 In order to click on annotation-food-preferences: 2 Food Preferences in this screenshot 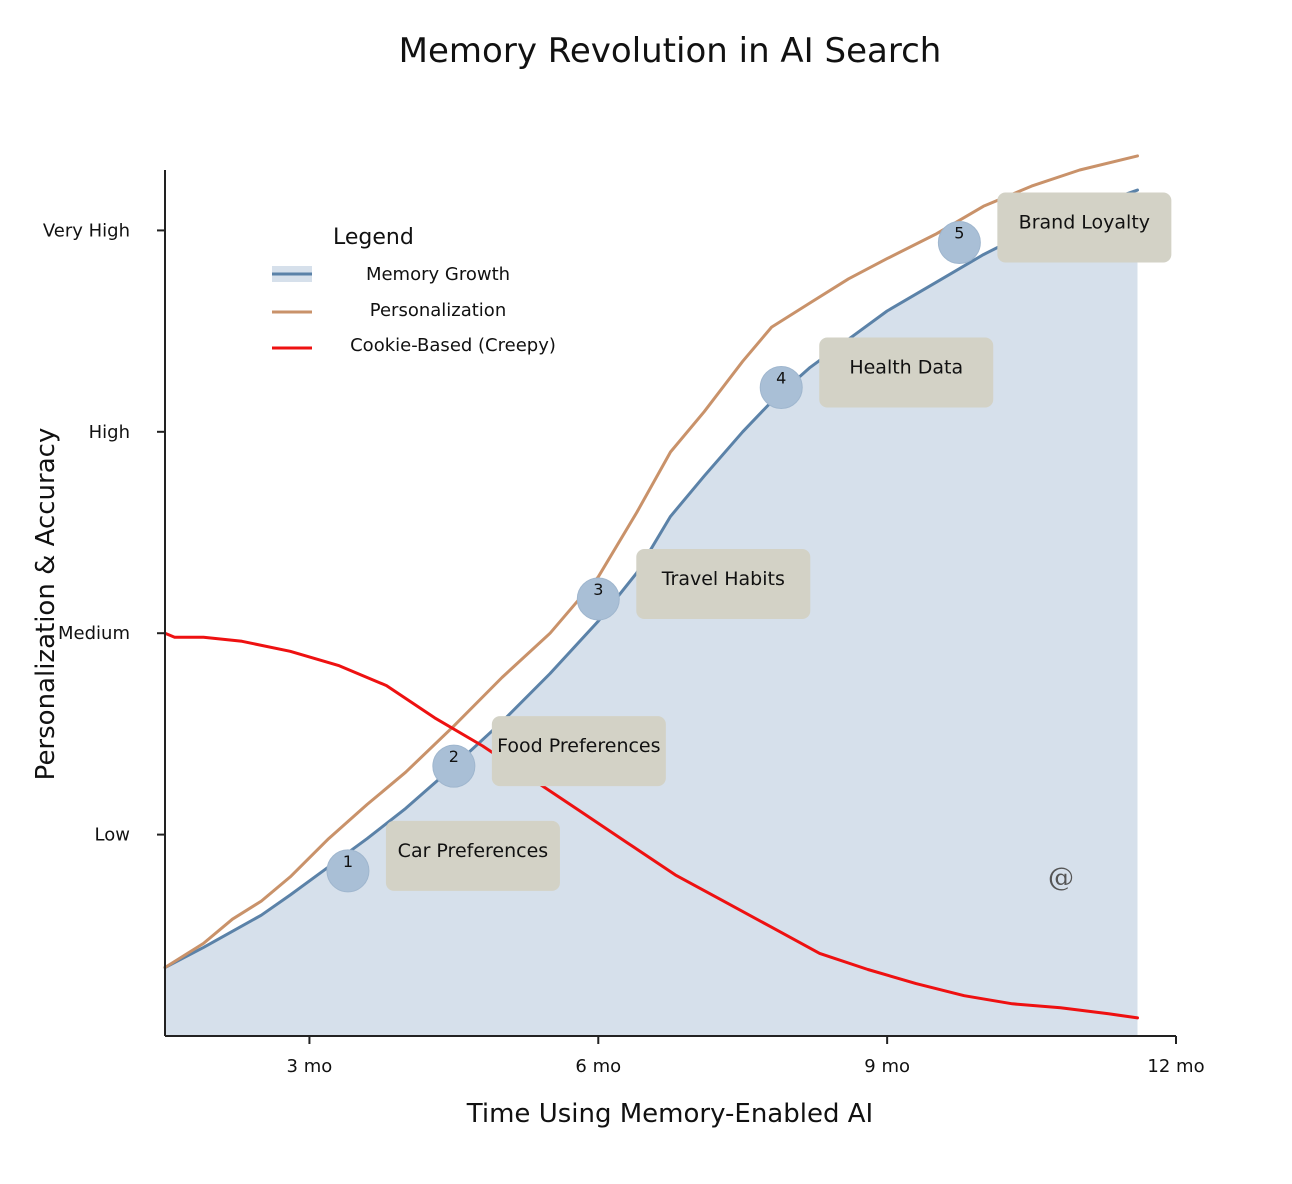, I will do `click(549, 752)`.